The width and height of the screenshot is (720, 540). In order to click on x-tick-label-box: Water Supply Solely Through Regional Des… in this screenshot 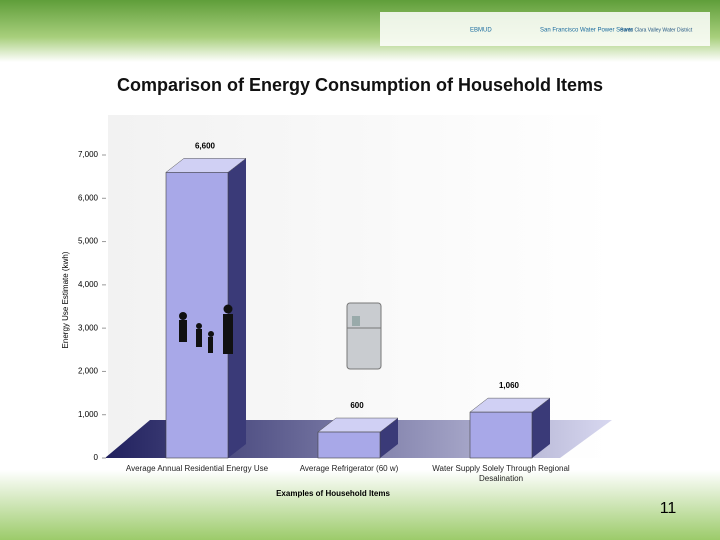, I will do `click(501, 473)`.